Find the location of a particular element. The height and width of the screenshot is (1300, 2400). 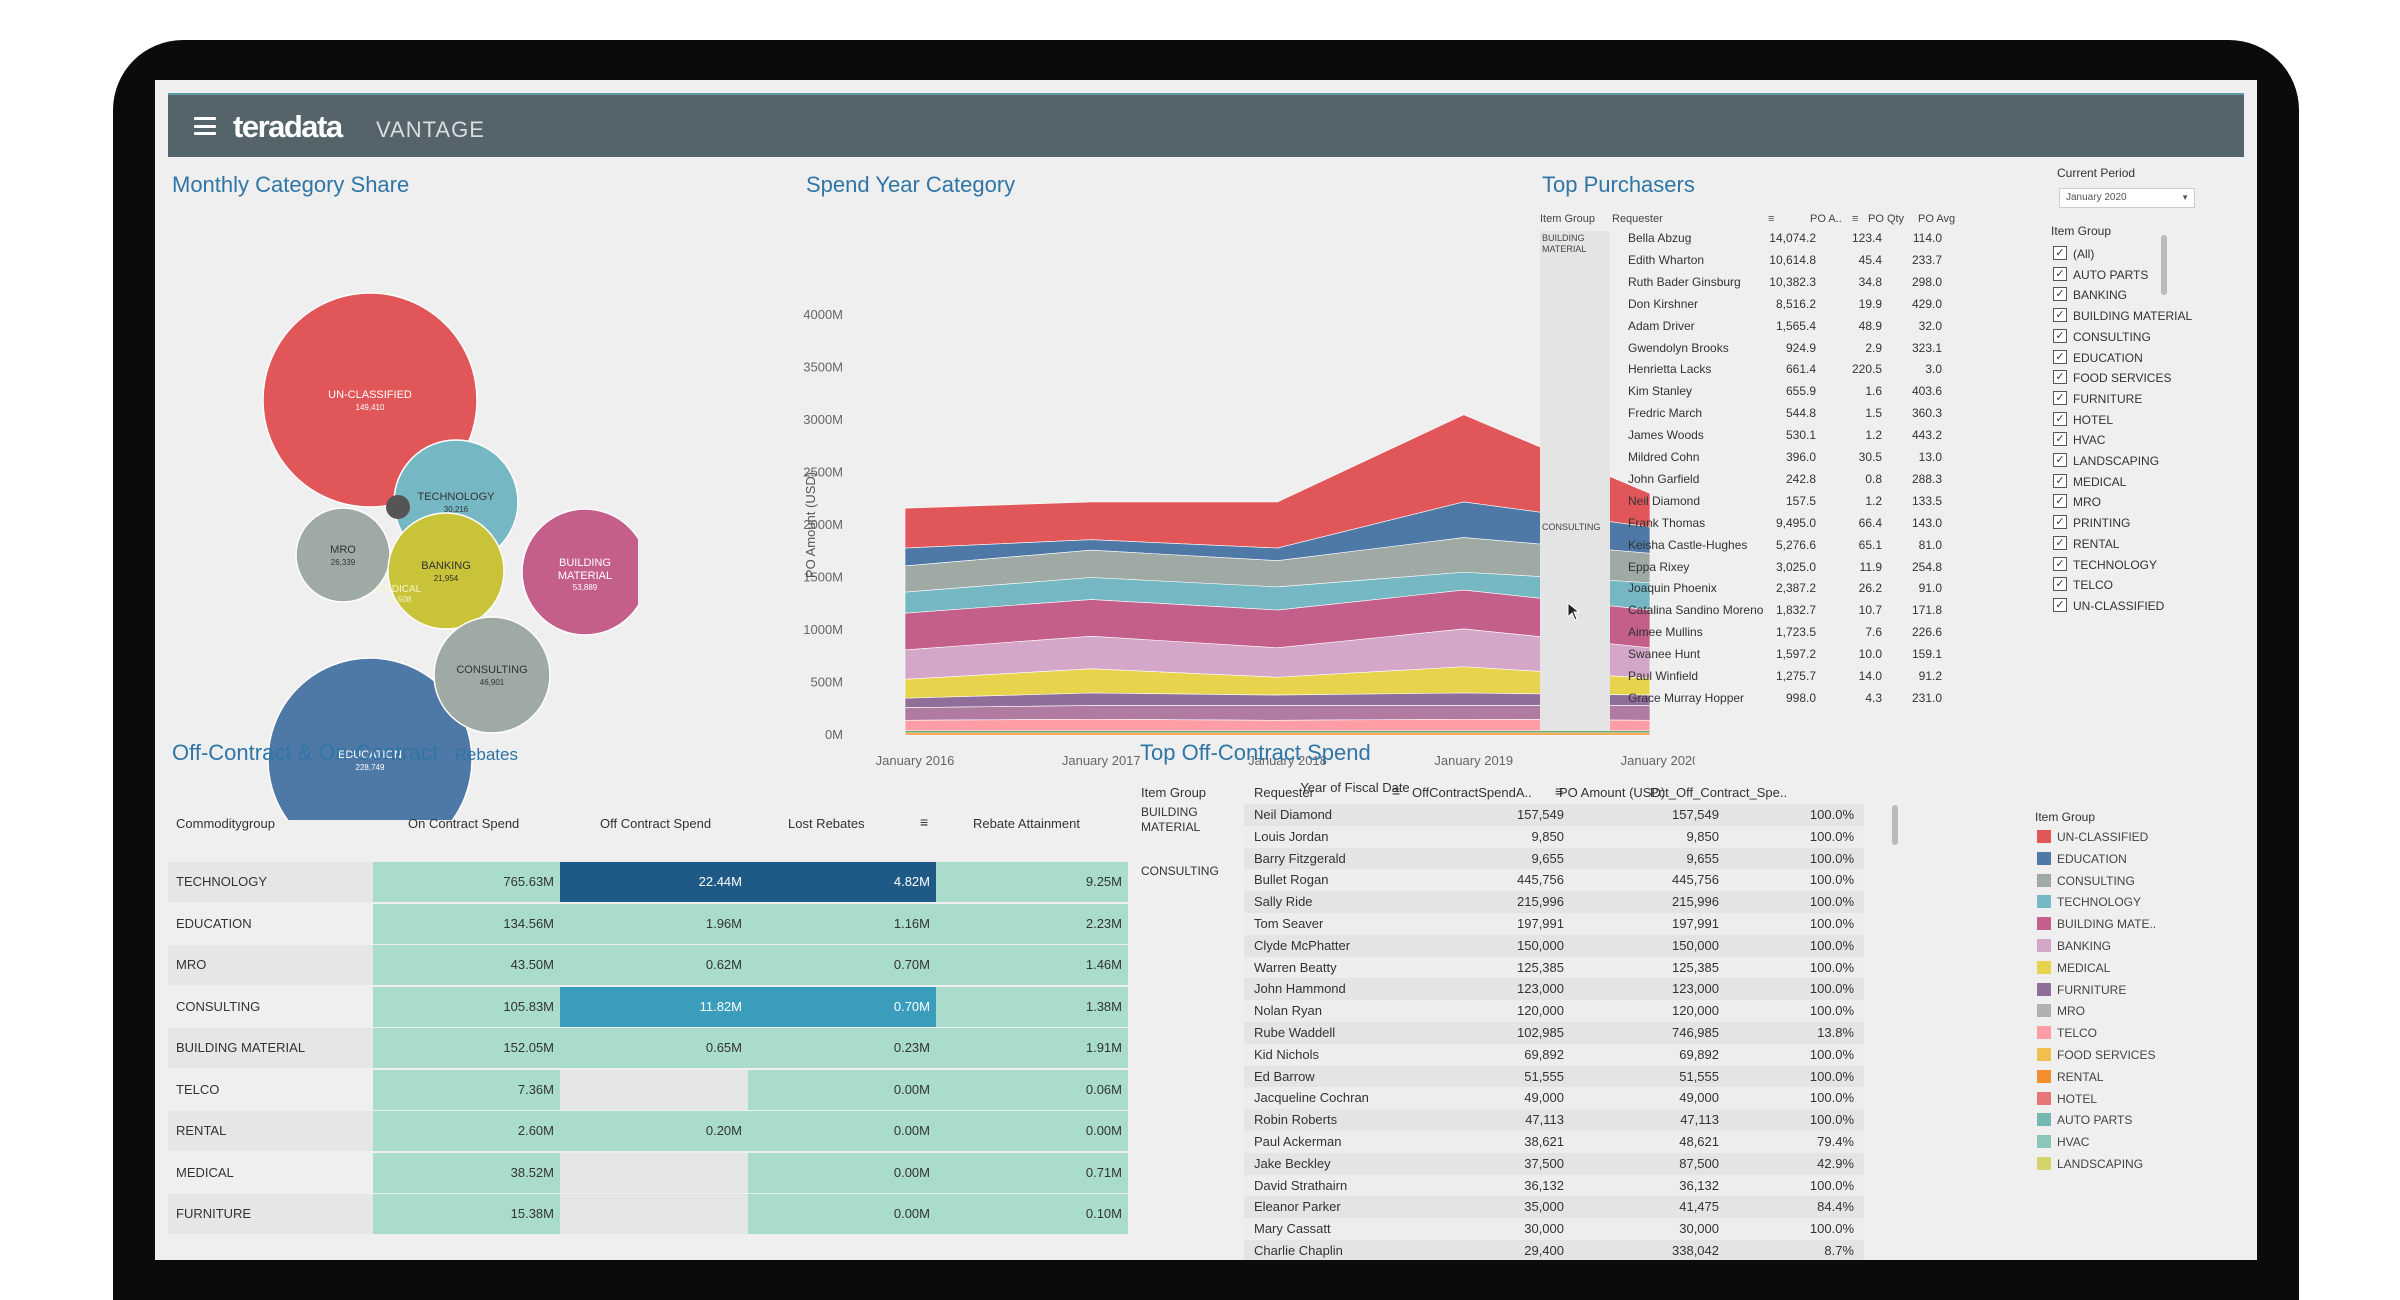

tp-requester: Joaquin Phoenix is located at coordinates (1672, 588).